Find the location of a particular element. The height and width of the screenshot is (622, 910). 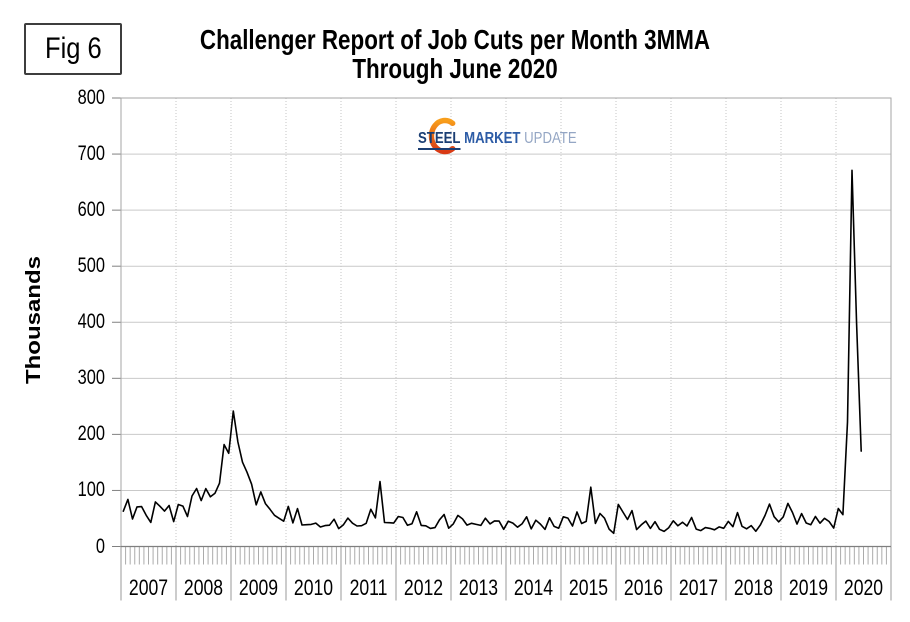

x-axis-year-label: 2015 is located at coordinates (588, 587).